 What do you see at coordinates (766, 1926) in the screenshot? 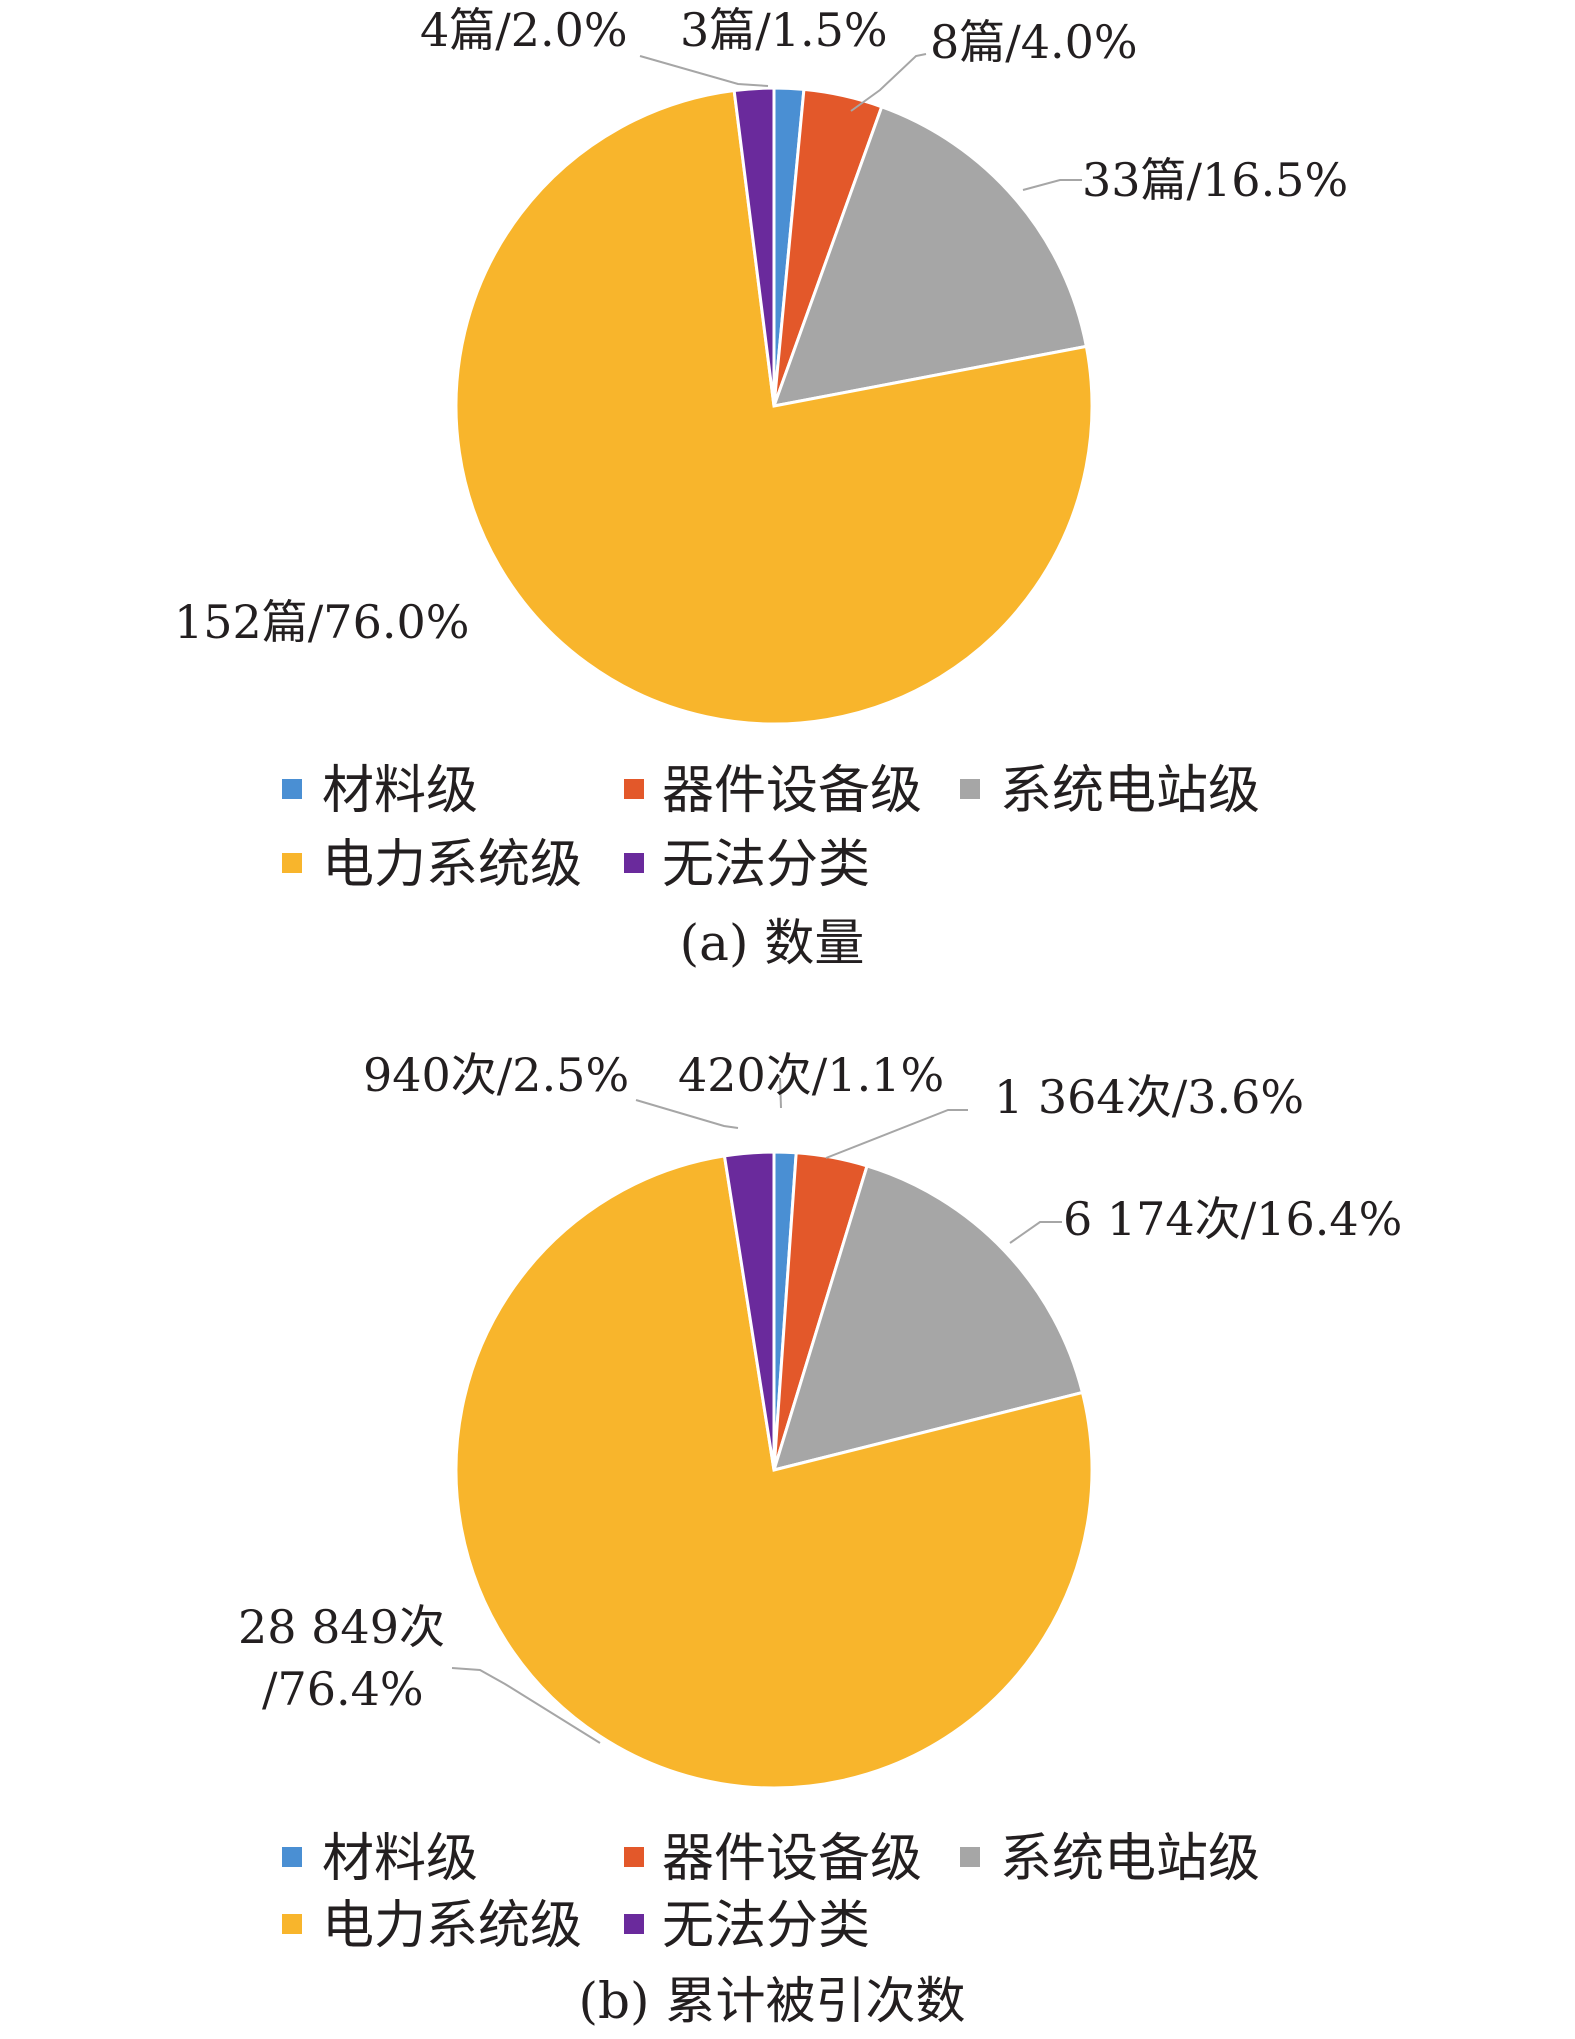
I see `legend-b-label-4: 无法分类` at bounding box center [766, 1926].